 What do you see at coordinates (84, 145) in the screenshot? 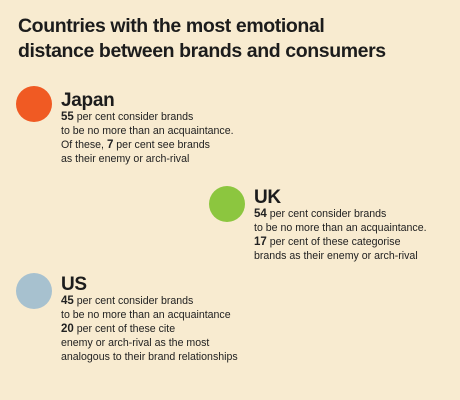
I see `description-text: Of these,` at bounding box center [84, 145].